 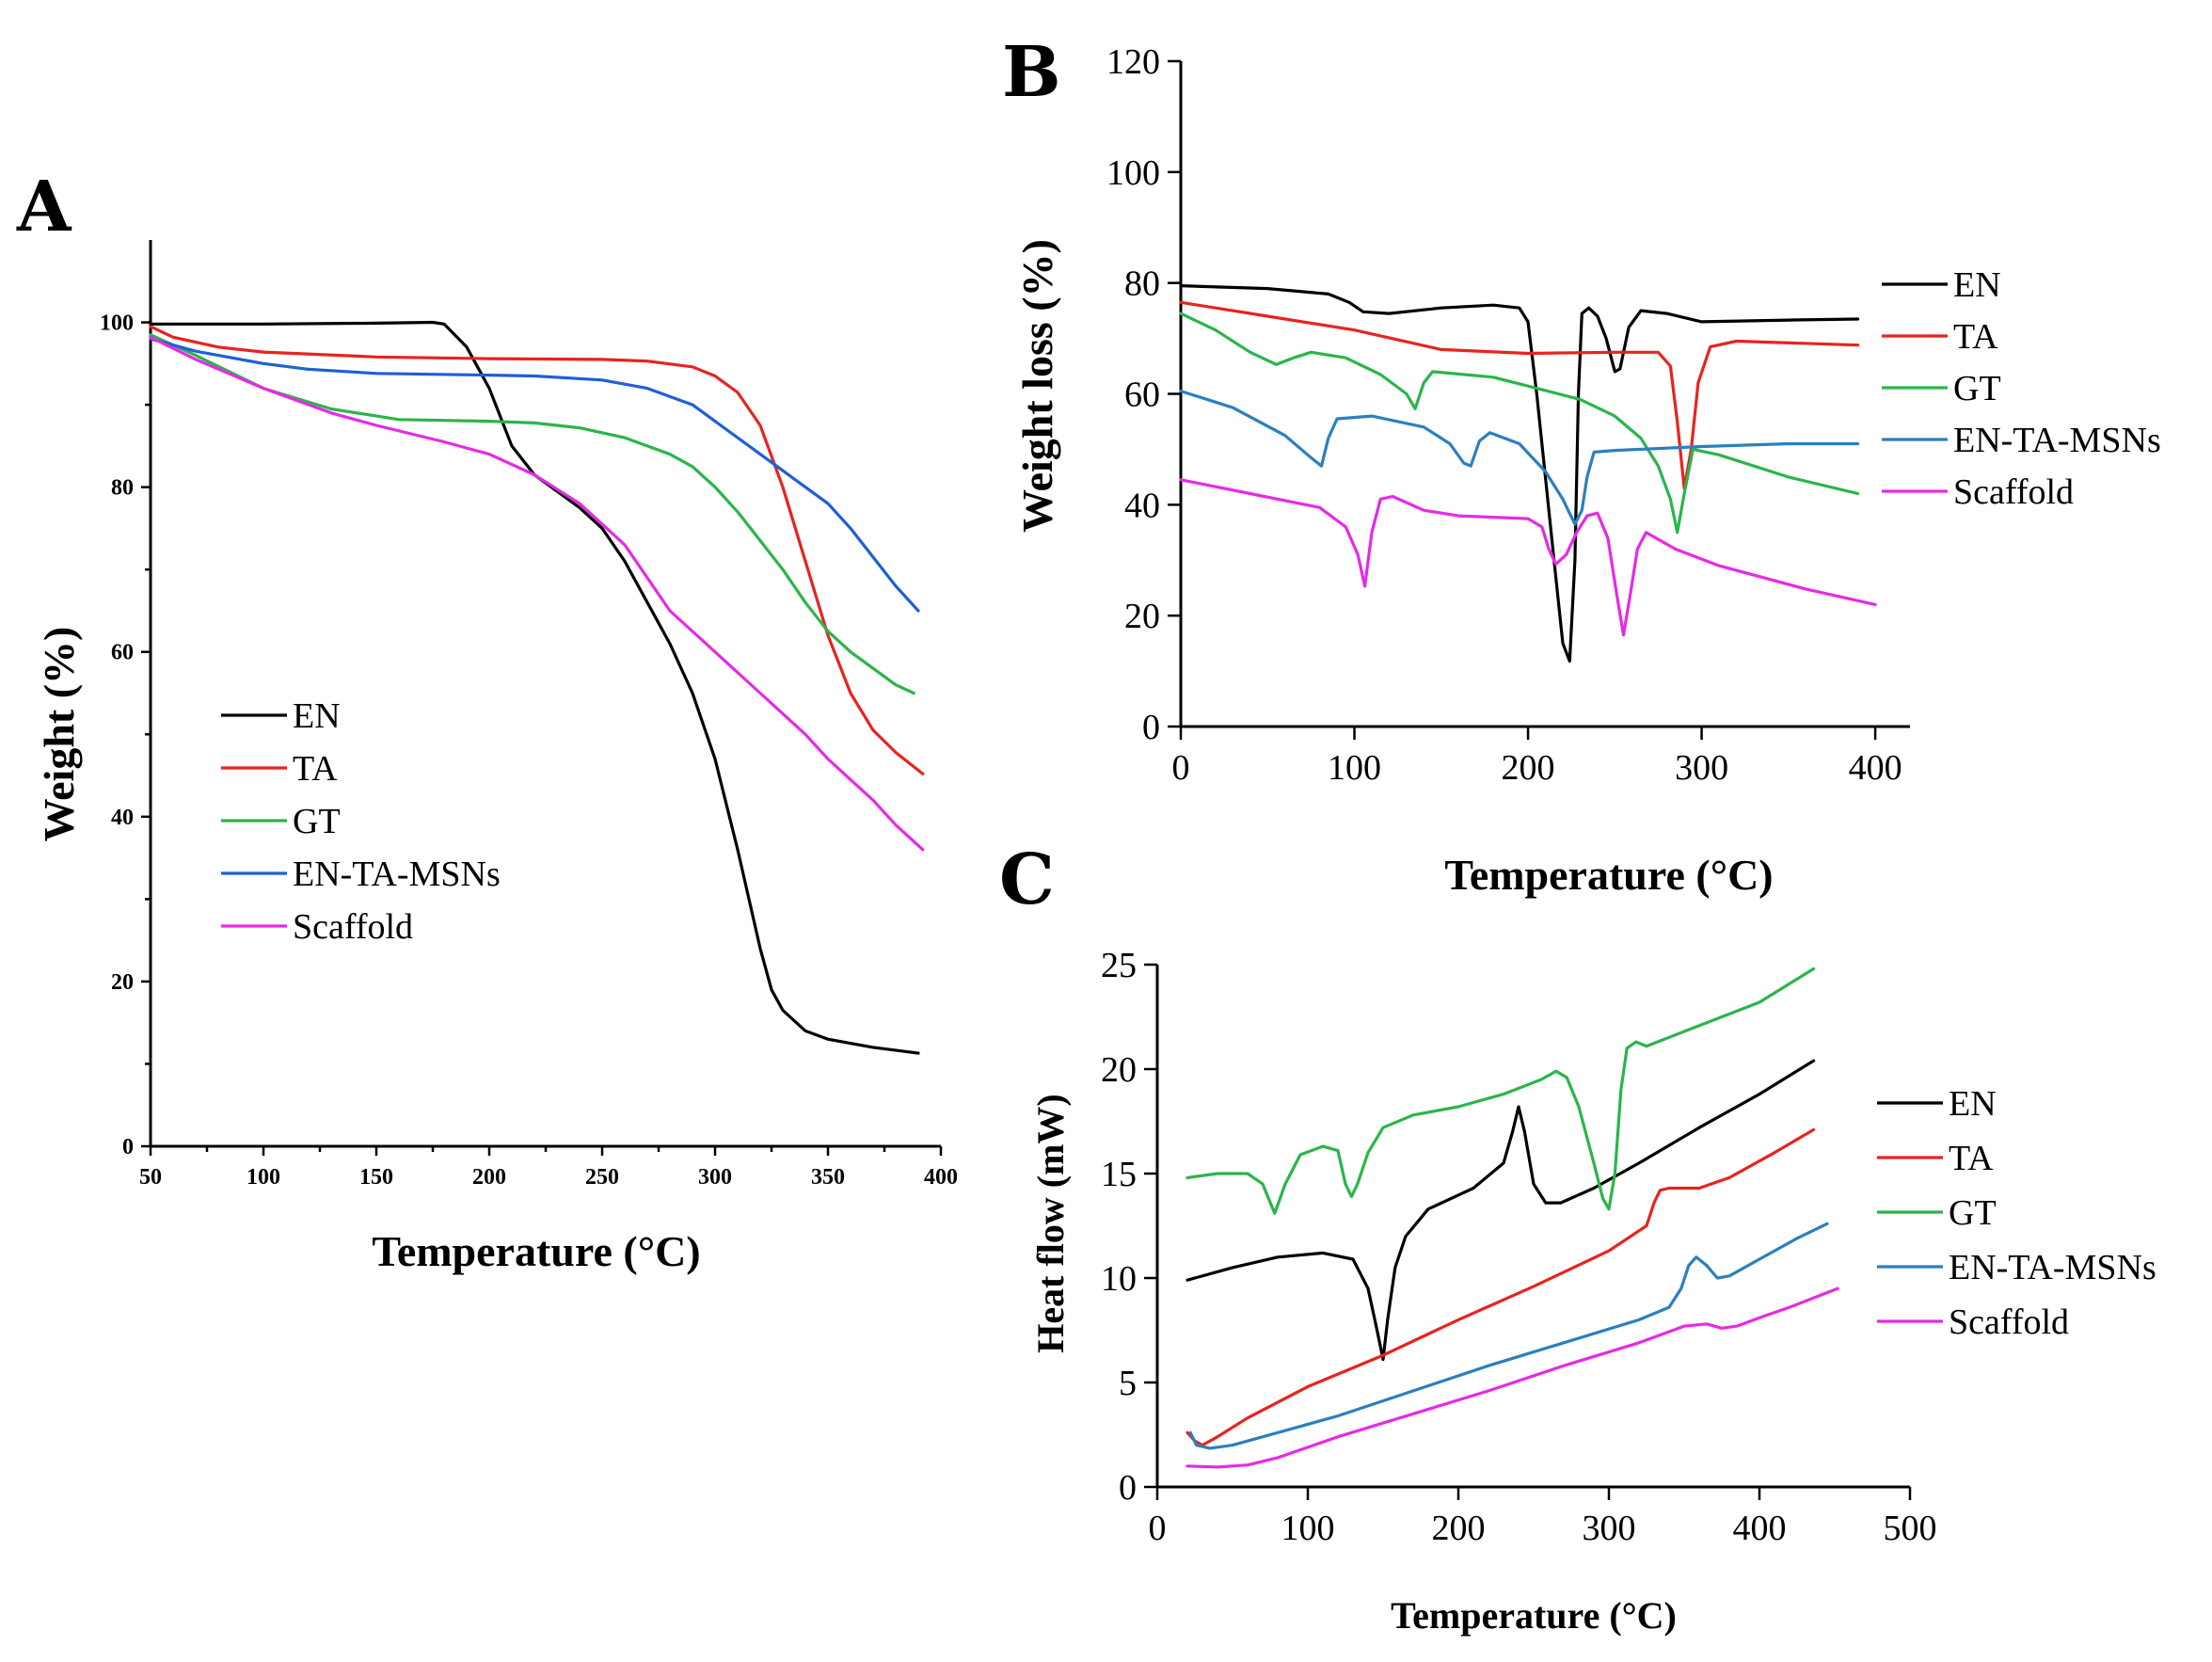 I want to click on y-tick-label-b: 100, so click(x=1133, y=173).